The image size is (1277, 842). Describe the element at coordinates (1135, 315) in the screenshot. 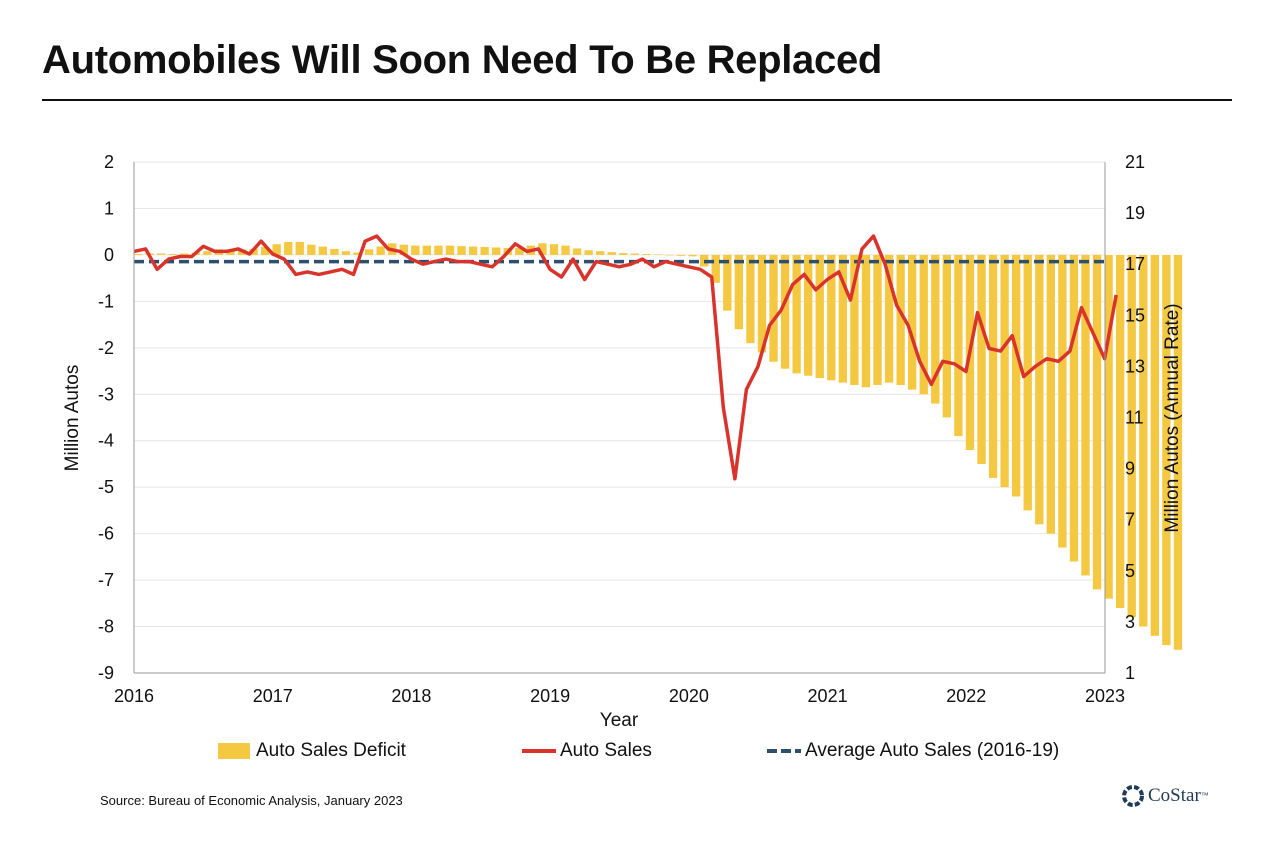

I see `y-right-tick-label: 15` at that location.